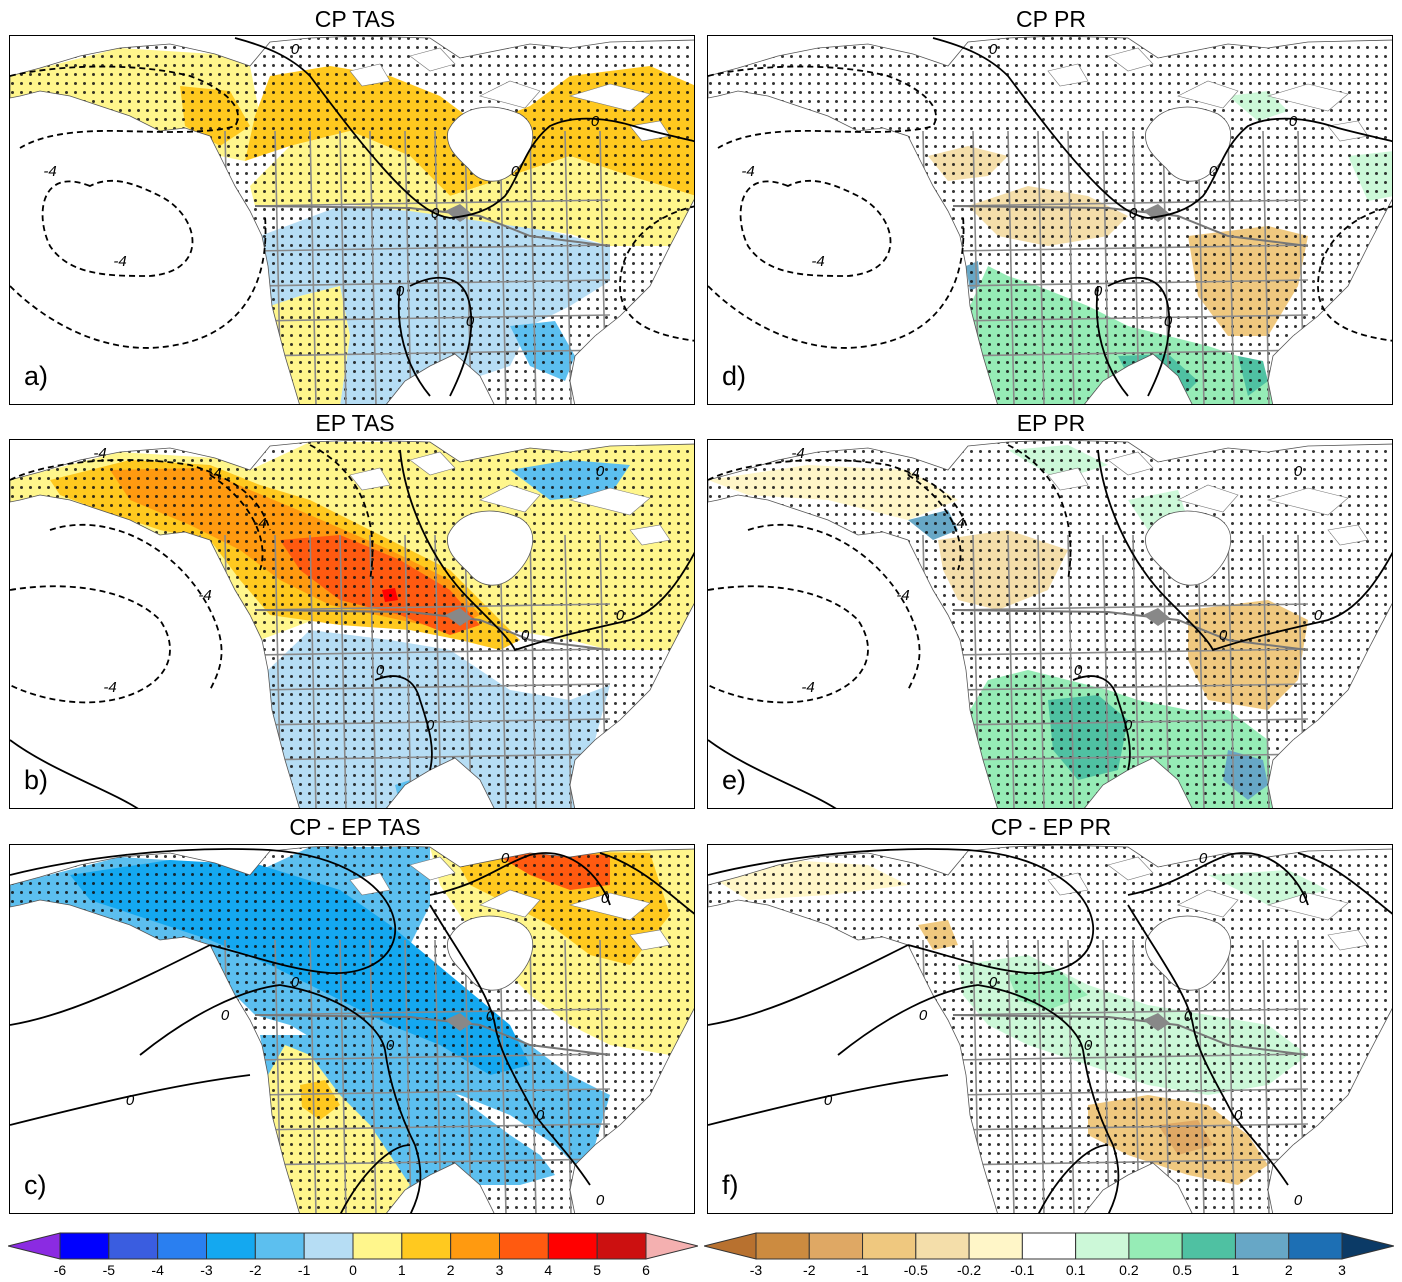 Image resolution: width=1402 pixels, height=1282 pixels. I want to click on colorbar-tick-label: 5, so click(597, 1270).